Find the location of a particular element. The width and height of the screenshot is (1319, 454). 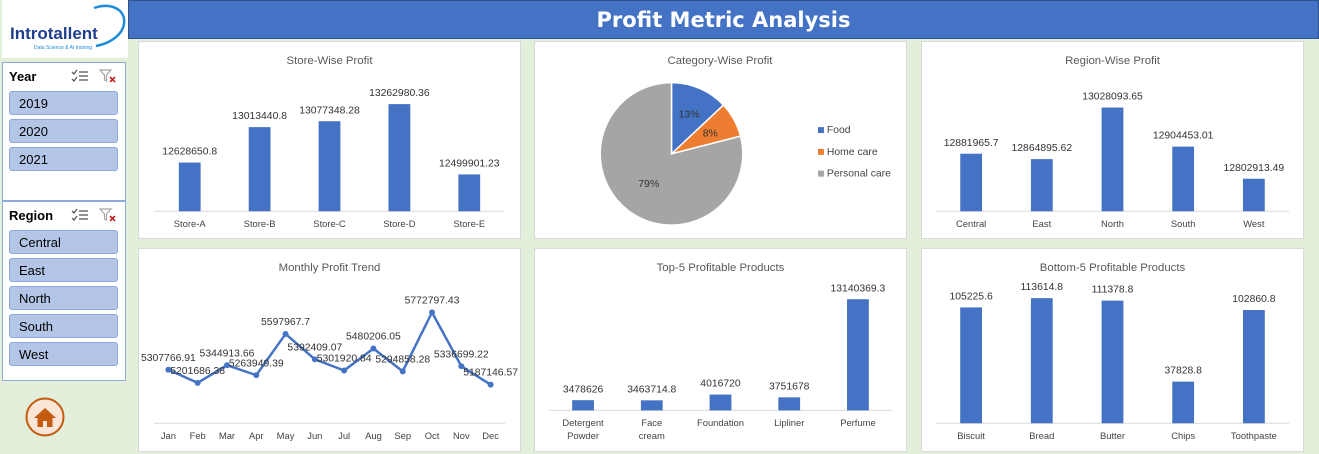

tick-label-lipliner: Lipliner is located at coordinates (789, 422).